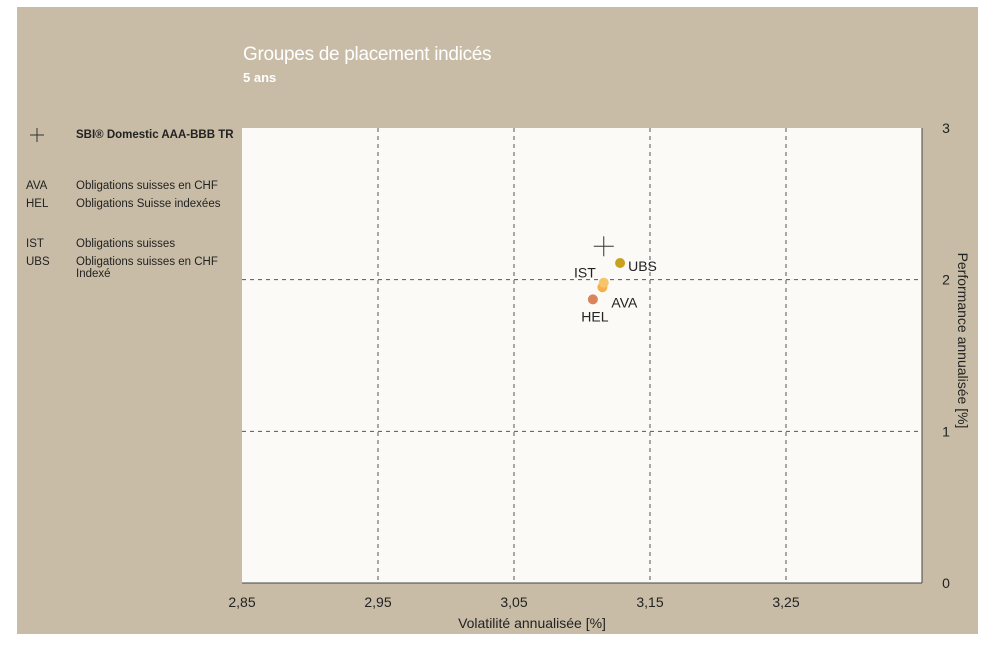 The height and width of the screenshot is (648, 995). Describe the element at coordinates (126, 244) in the screenshot. I see `legend-label-ist: Obligations suisses` at that location.